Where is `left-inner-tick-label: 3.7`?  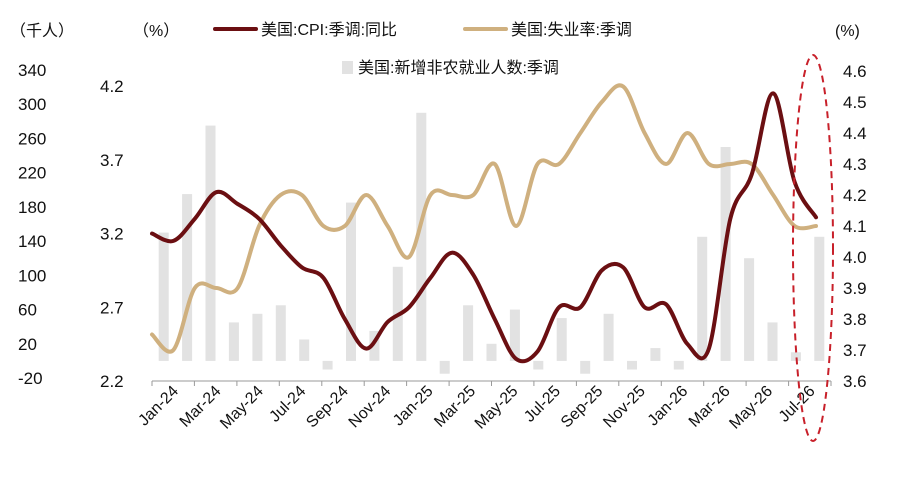 left-inner-tick-label: 3.7 is located at coordinates (112, 160).